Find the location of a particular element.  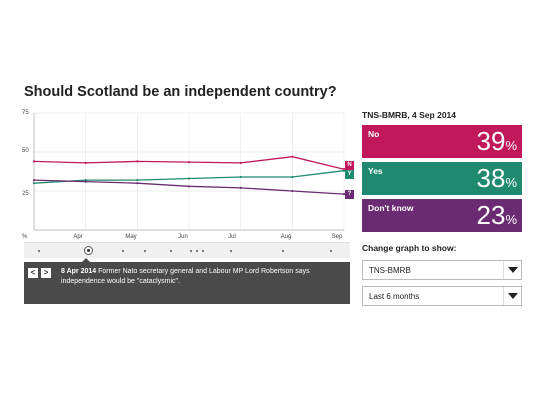

result-label: No is located at coordinates (374, 134).